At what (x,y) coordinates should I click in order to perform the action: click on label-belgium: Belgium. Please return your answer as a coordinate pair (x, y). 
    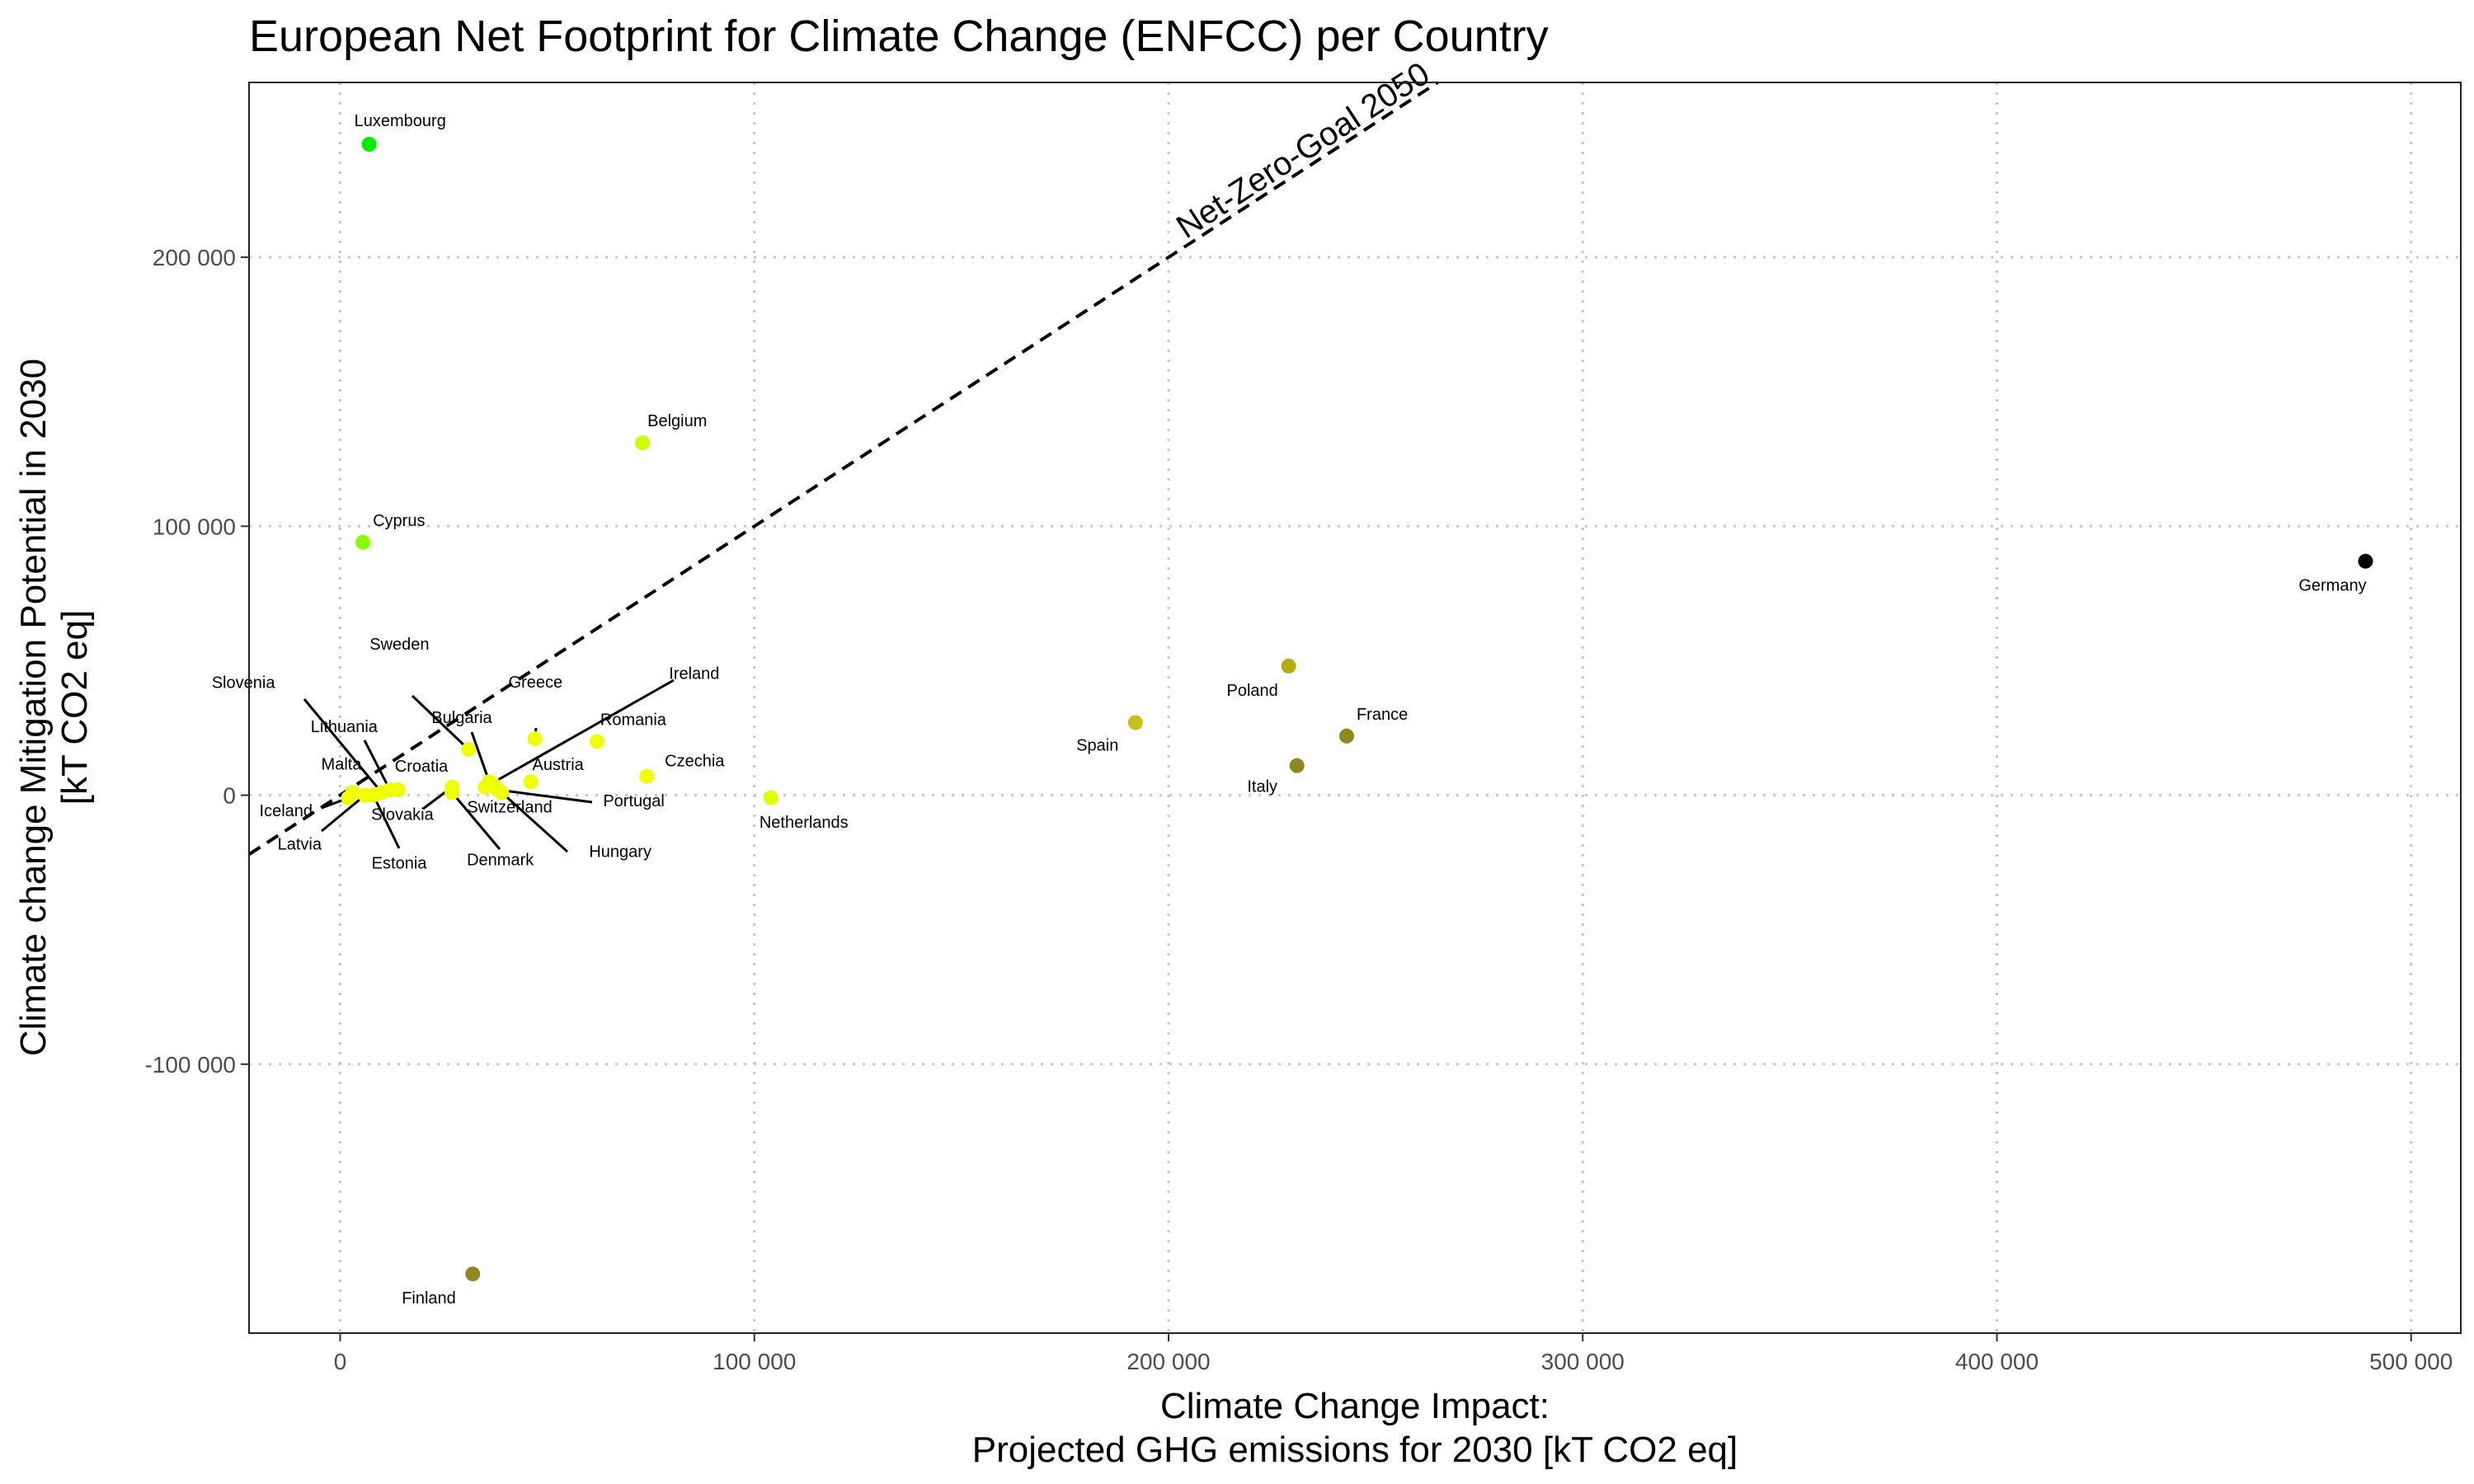
    Looking at the image, I should click on (677, 421).